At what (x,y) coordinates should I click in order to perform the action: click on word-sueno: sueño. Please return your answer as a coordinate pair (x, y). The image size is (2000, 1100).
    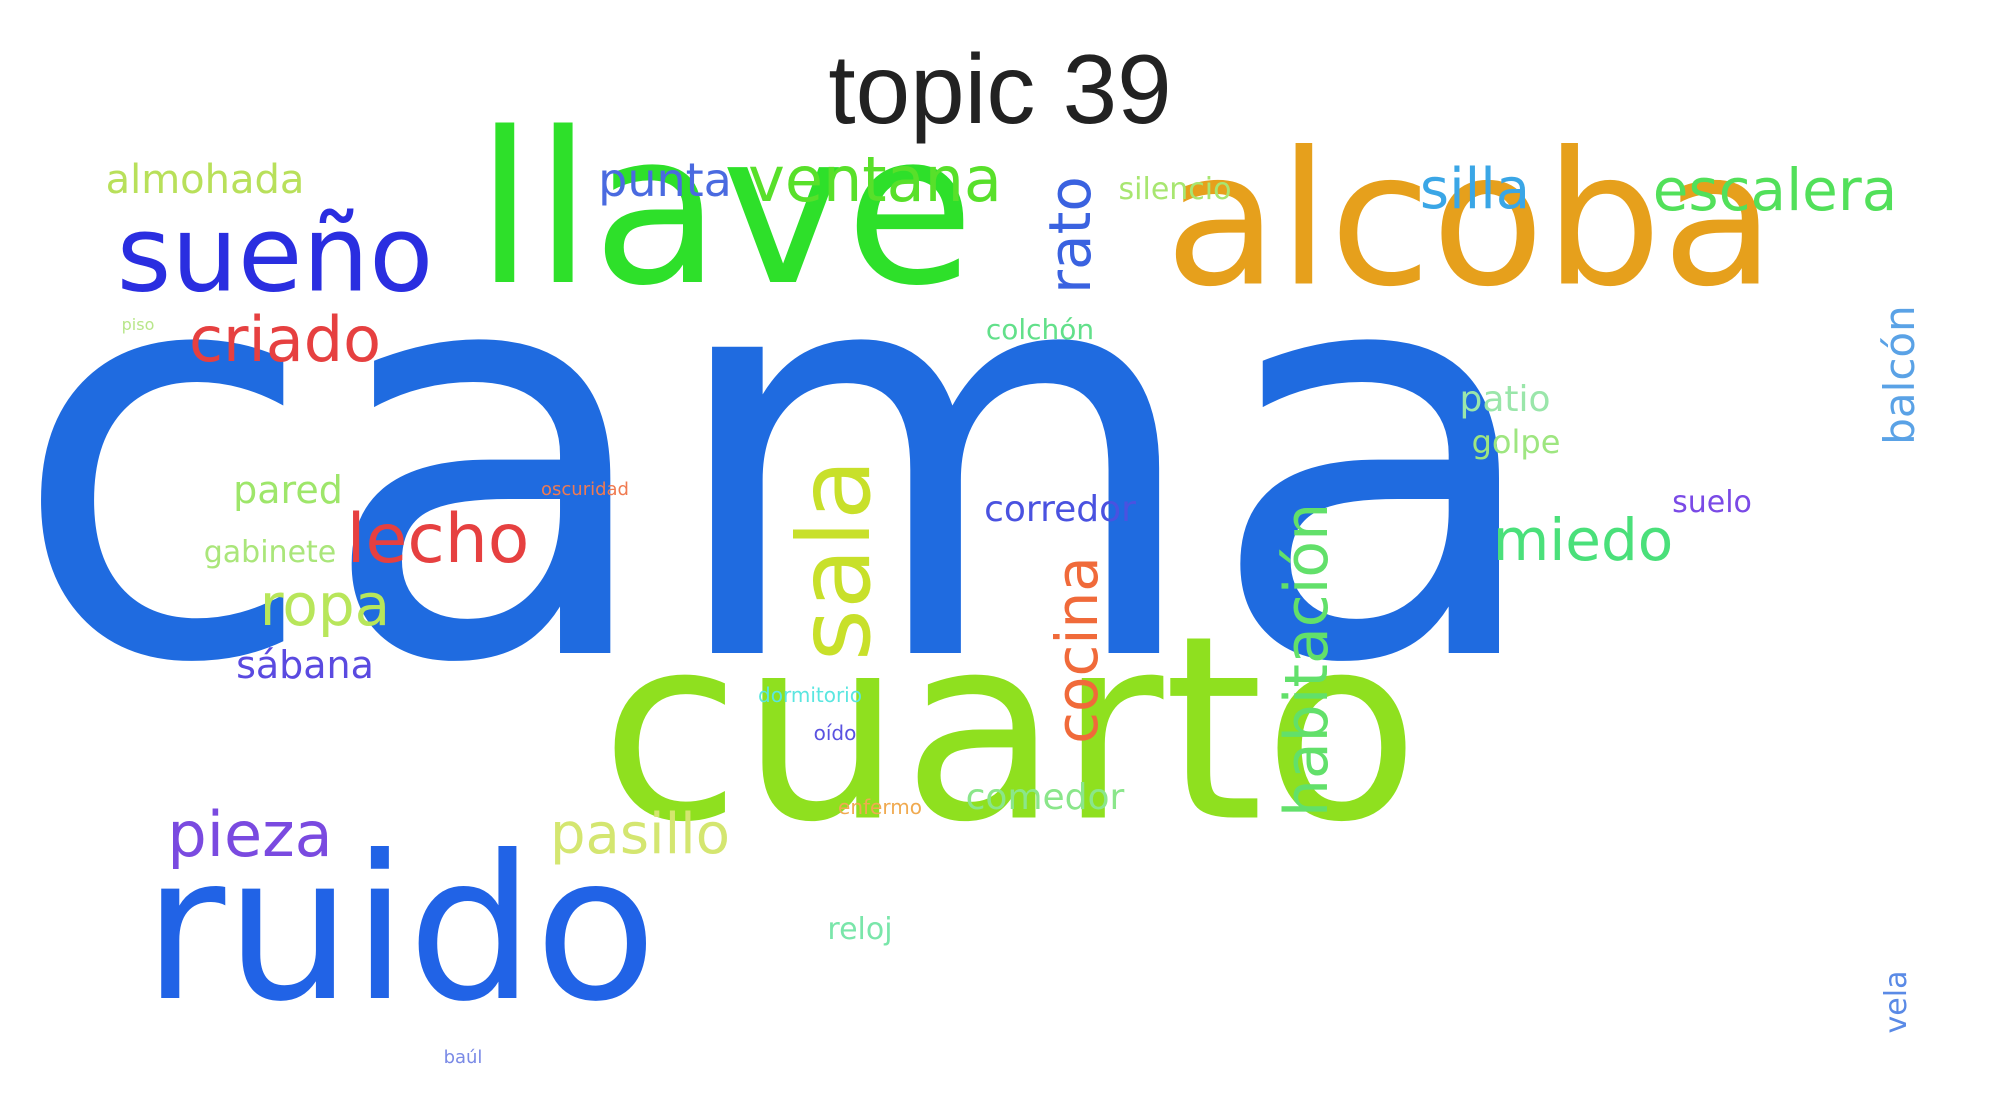
    Looking at the image, I should click on (275, 254).